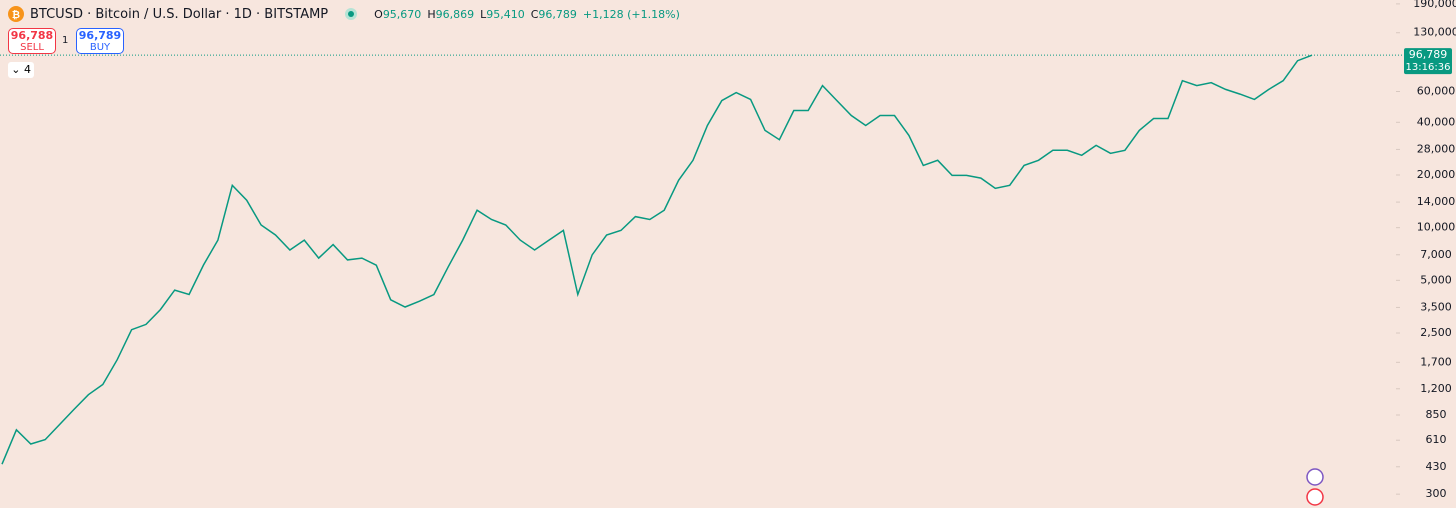  What do you see at coordinates (1315, 497) in the screenshot?
I see `flag-icon` at bounding box center [1315, 497].